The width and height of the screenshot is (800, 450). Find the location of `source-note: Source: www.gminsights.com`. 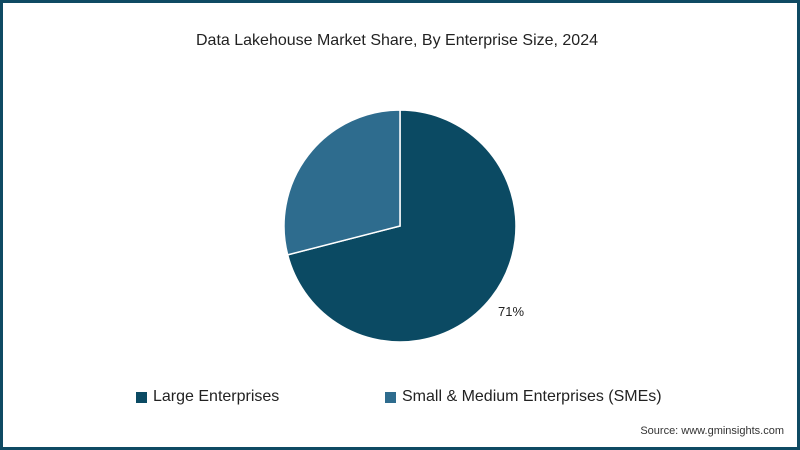

source-note: Source: www.gminsights.com is located at coordinates (712, 431).